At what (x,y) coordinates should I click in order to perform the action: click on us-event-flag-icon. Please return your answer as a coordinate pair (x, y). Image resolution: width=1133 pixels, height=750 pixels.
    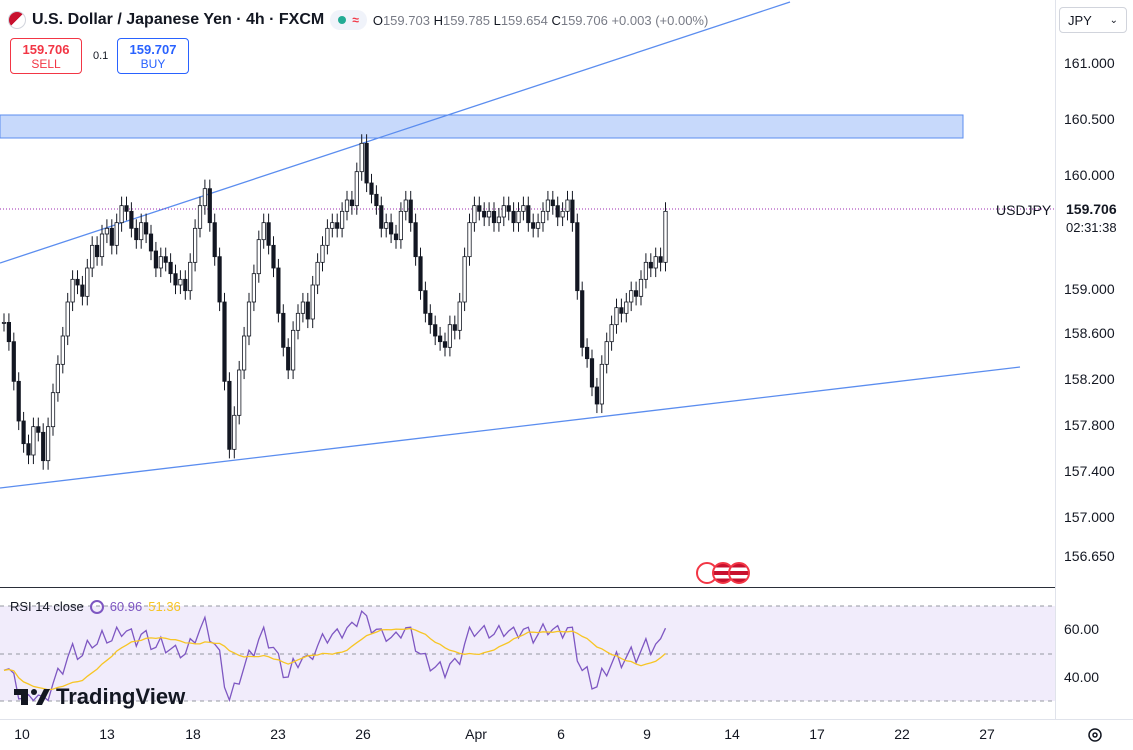
    Looking at the image, I should click on (739, 573).